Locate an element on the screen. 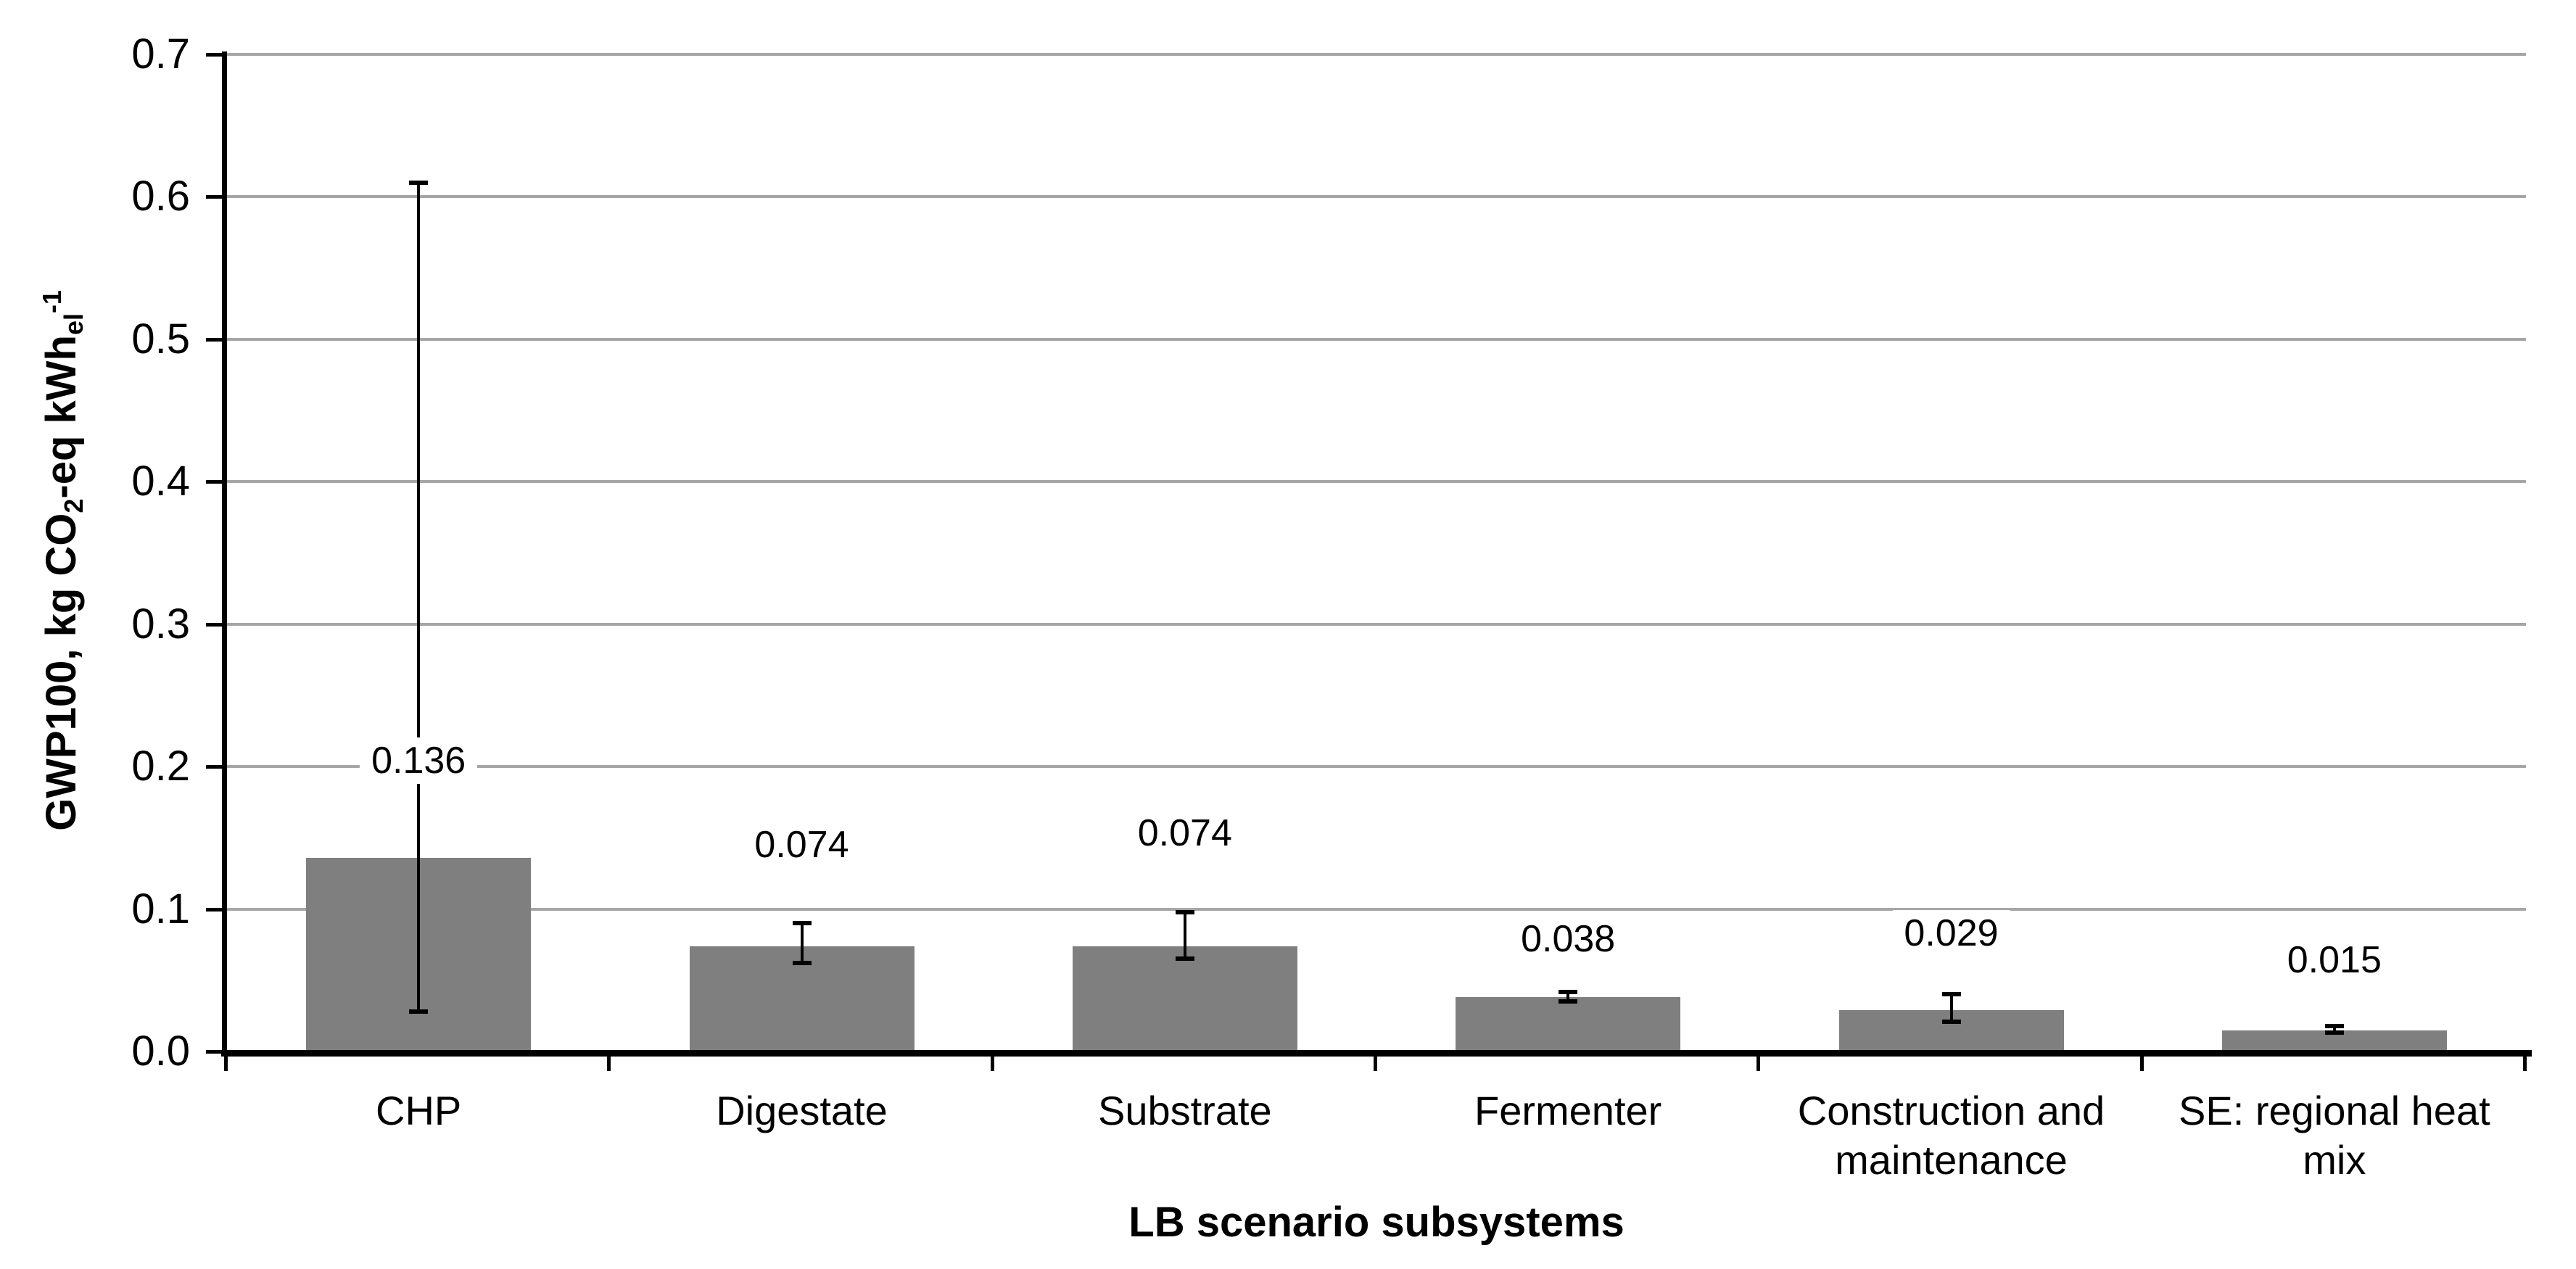 The width and height of the screenshot is (2576, 1269). bar-value-label: 0.029 is located at coordinates (1951, 932).